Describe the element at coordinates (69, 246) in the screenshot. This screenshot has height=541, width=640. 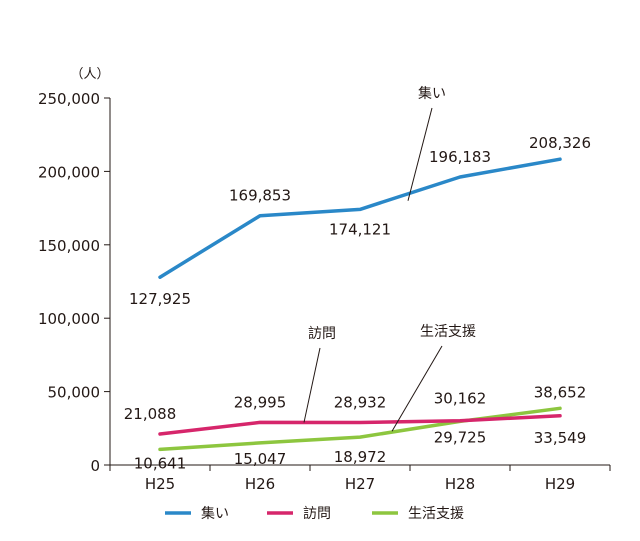
I see `y-tick-label: 150,000` at that location.